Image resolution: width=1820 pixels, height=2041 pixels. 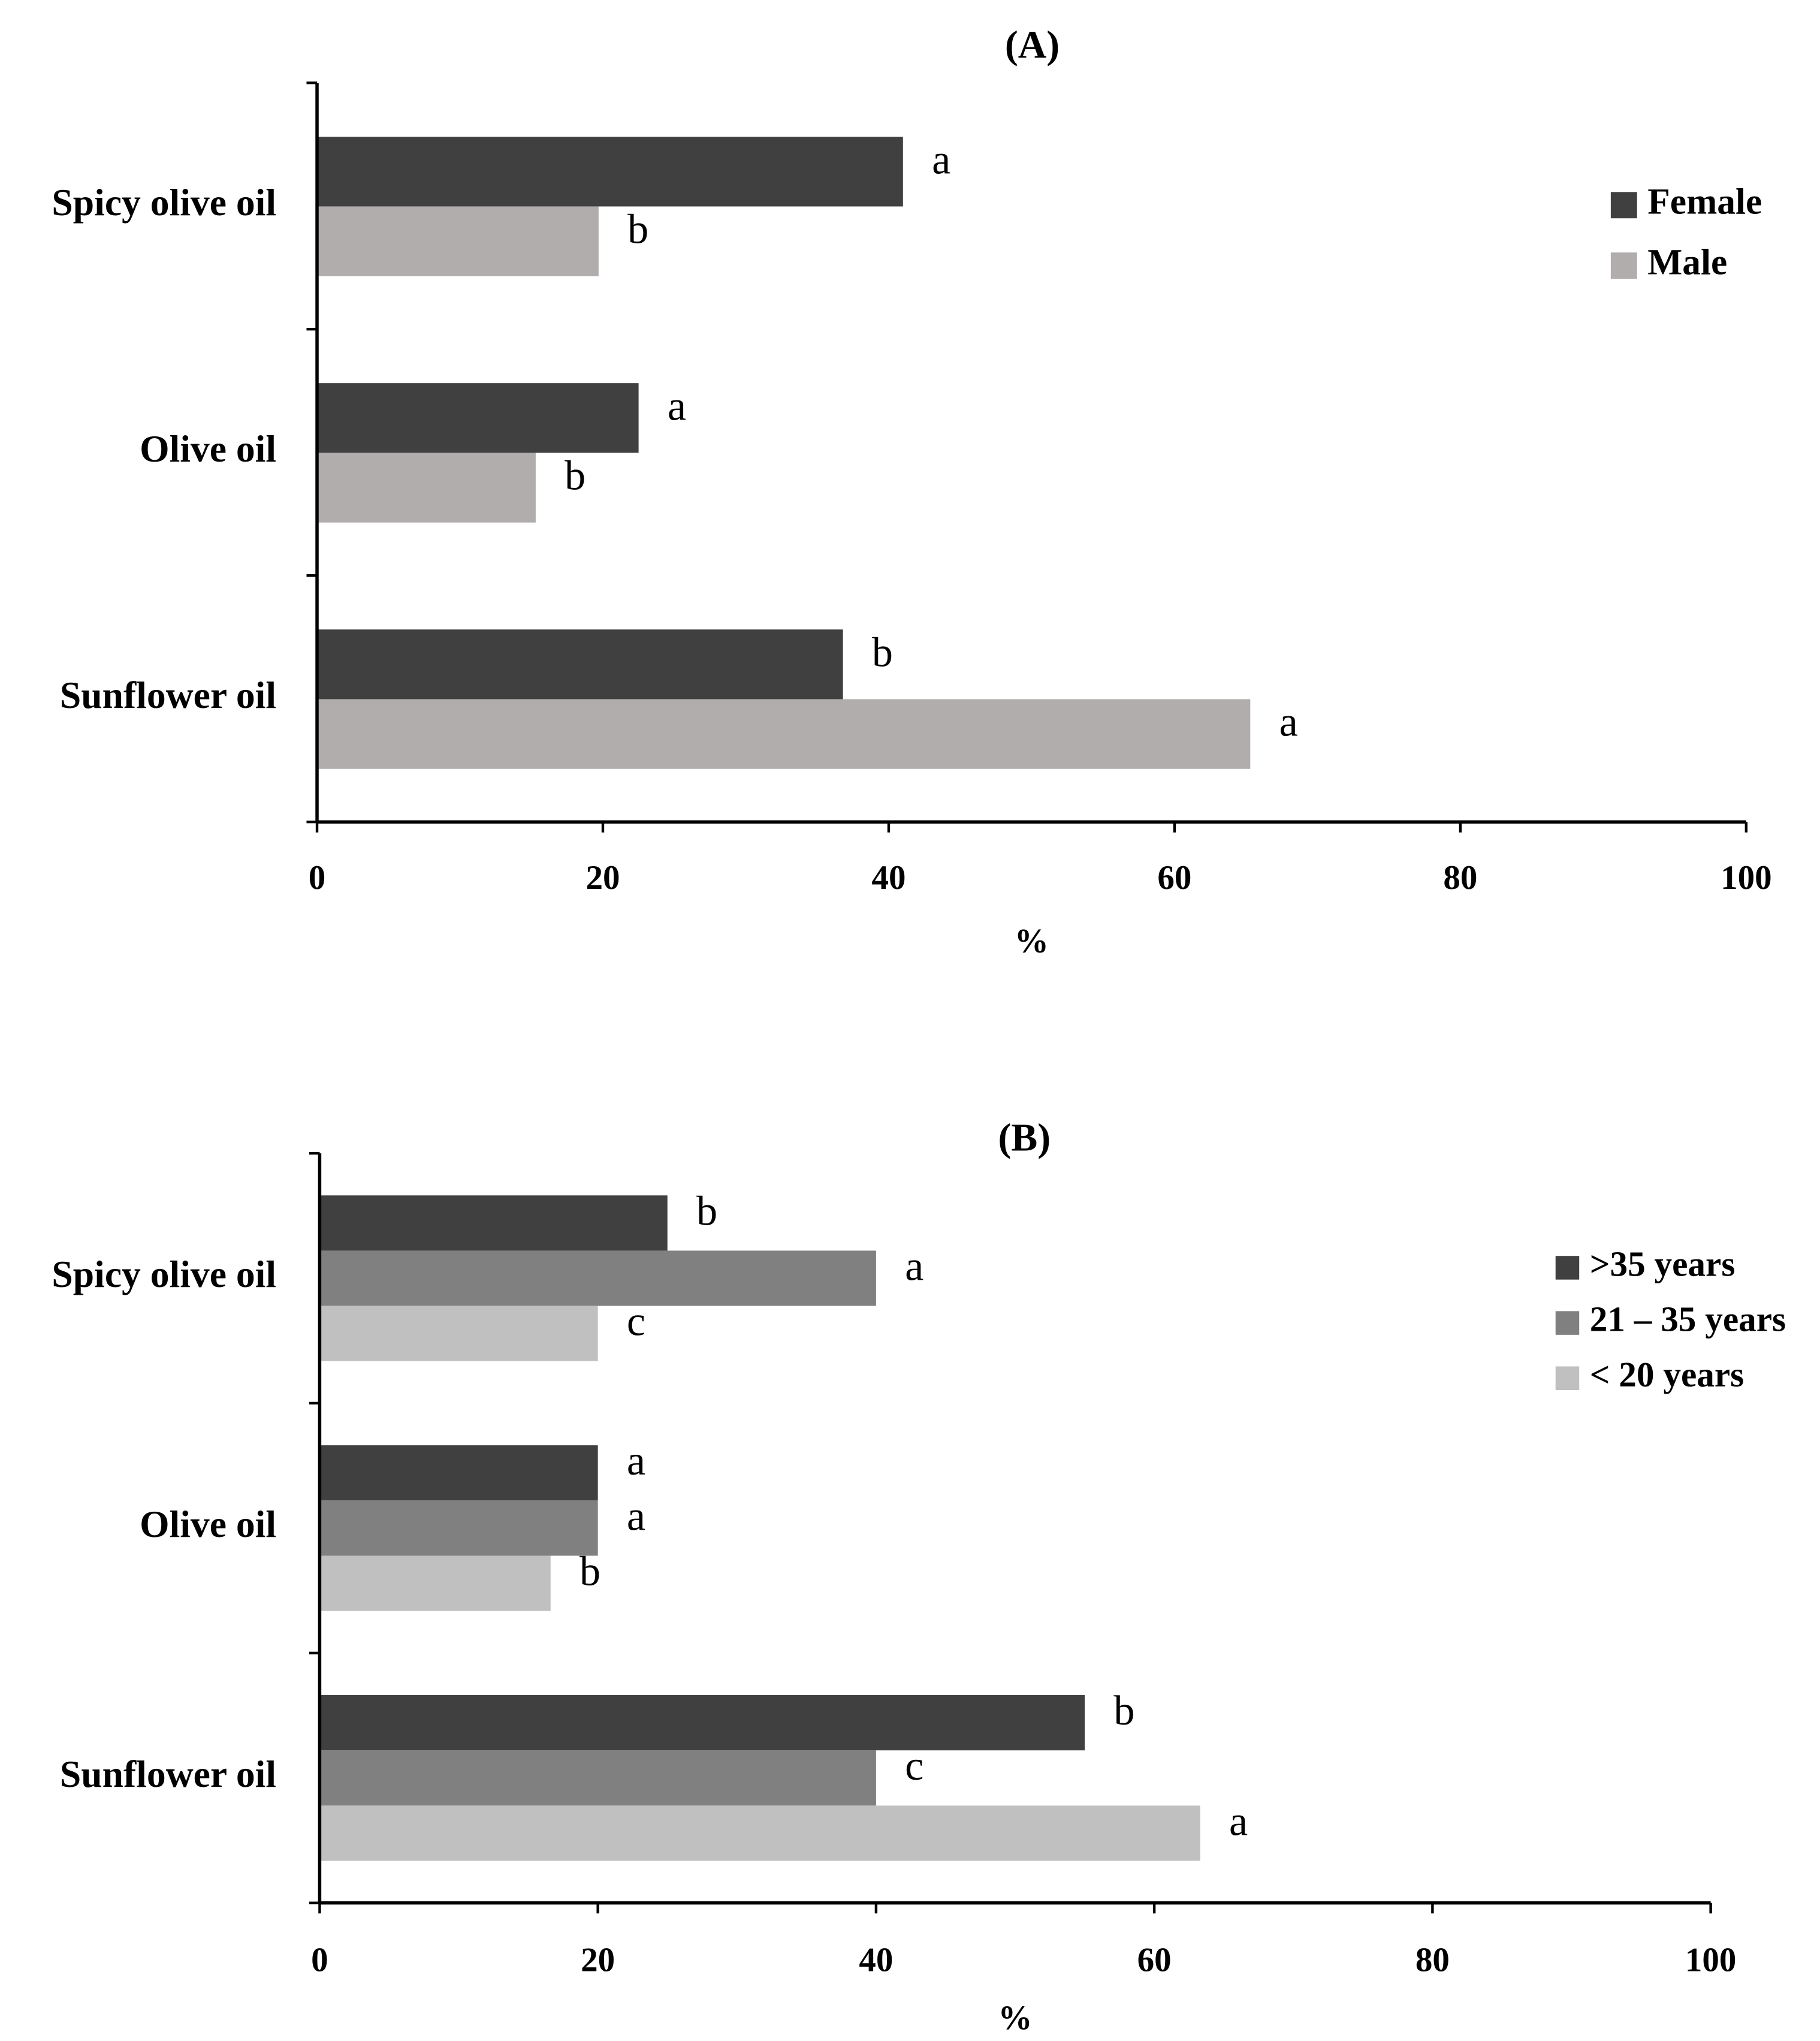 I want to click on legend-label: Female, so click(x=1704, y=201).